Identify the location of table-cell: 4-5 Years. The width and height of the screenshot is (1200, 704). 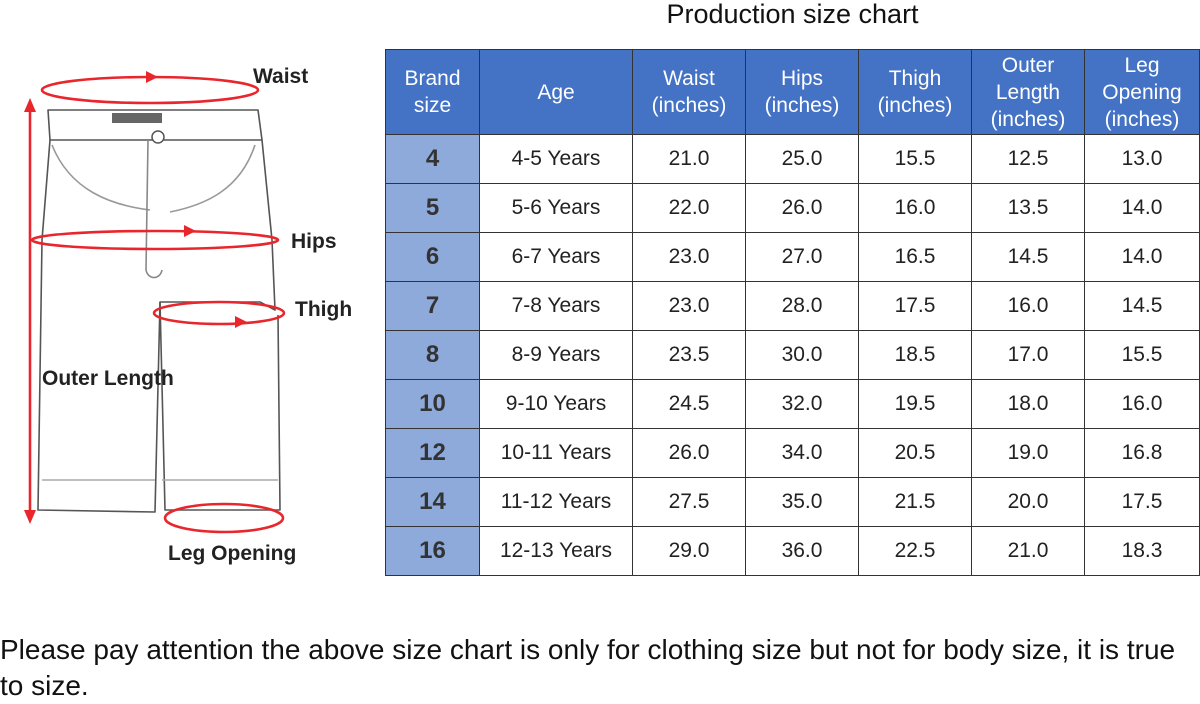
(556, 159).